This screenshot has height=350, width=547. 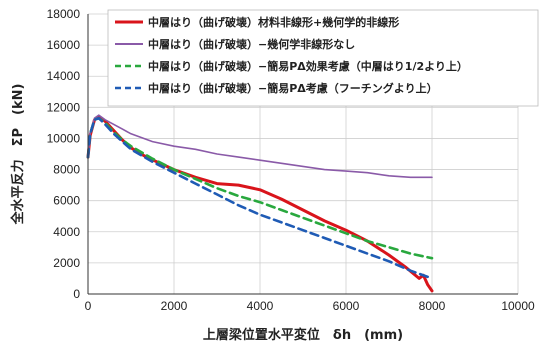 What do you see at coordinates (88, 306) in the screenshot?
I see `x-tick-label: 0` at bounding box center [88, 306].